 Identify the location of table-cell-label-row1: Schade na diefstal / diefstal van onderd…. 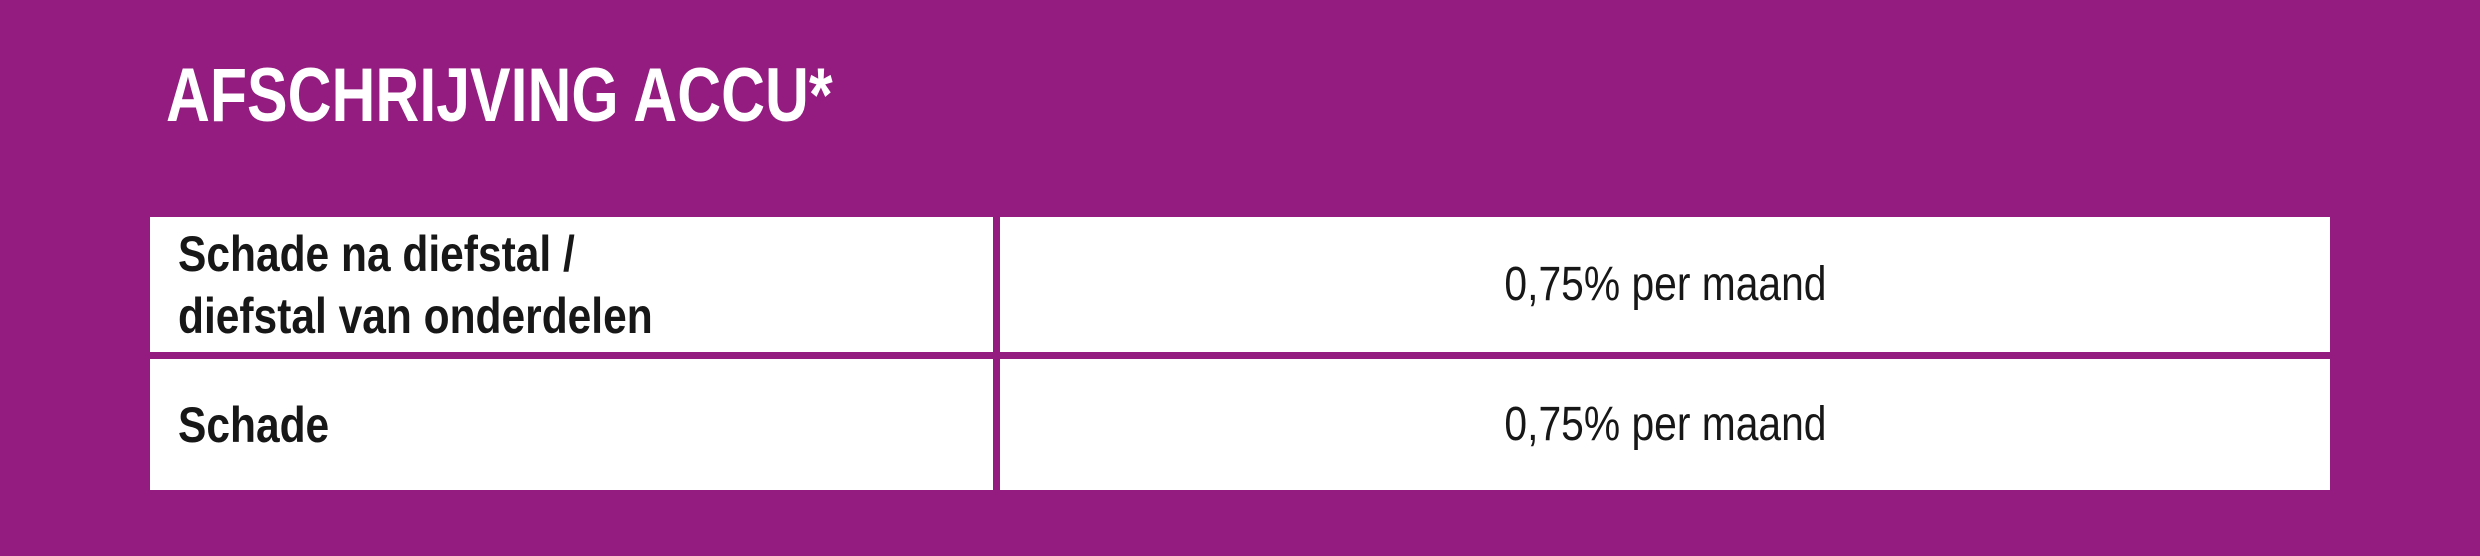
(571, 284).